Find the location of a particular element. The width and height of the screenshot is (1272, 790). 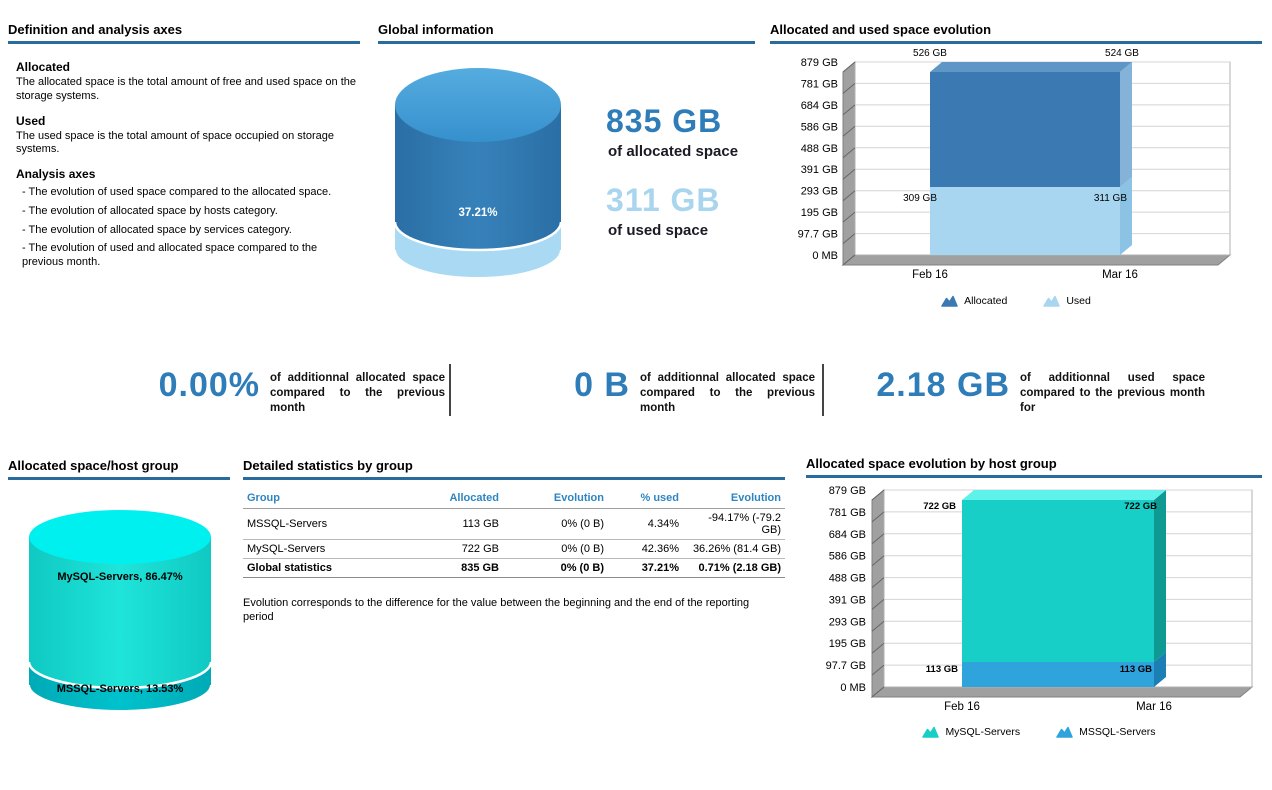

col-evolution-pct: Evolution is located at coordinates (755, 498).